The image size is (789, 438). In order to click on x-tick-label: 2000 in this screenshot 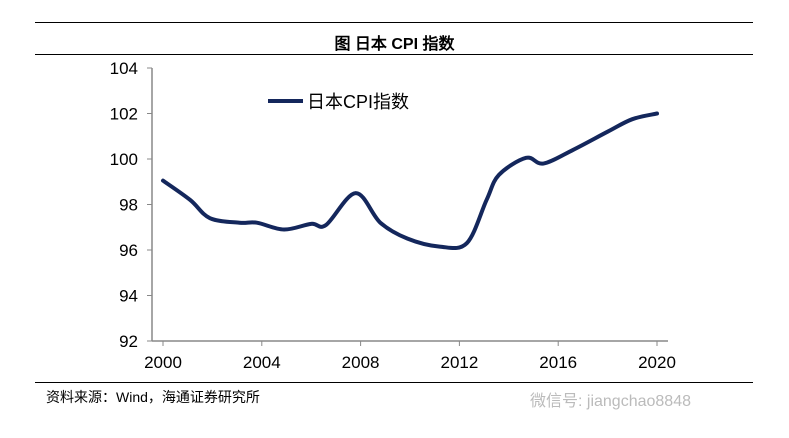, I will do `click(163, 362)`.